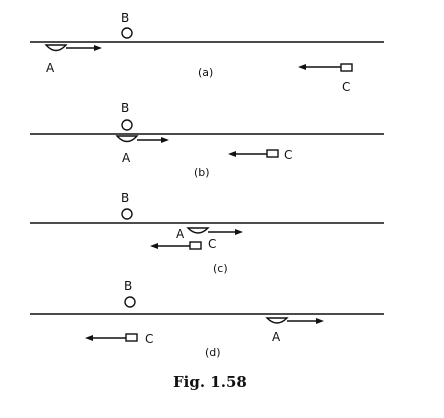  What do you see at coordinates (210, 382) in the screenshot?
I see `figure-caption: Fig. 1.58` at bounding box center [210, 382].